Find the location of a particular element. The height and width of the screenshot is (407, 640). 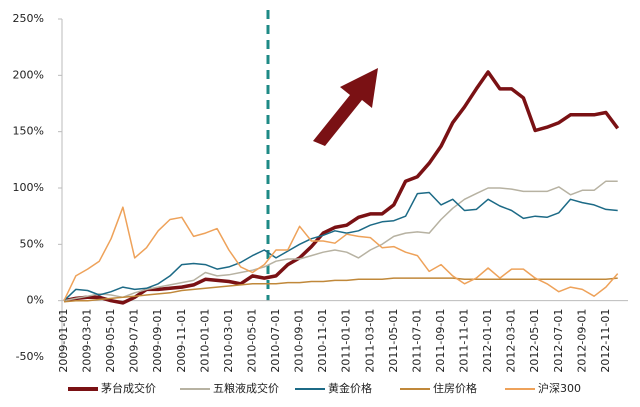

x-tick-label: 2009-03-01 is located at coordinates (87, 341).